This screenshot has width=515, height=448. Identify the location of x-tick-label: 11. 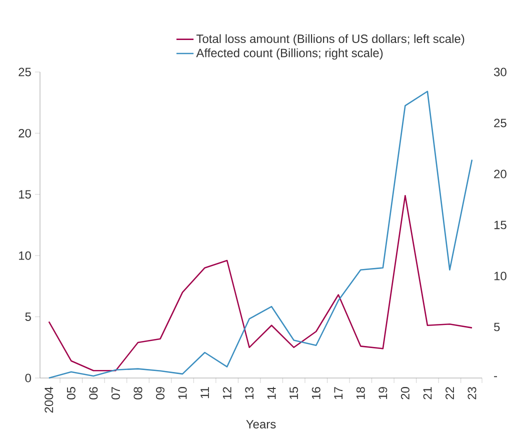
(204, 392).